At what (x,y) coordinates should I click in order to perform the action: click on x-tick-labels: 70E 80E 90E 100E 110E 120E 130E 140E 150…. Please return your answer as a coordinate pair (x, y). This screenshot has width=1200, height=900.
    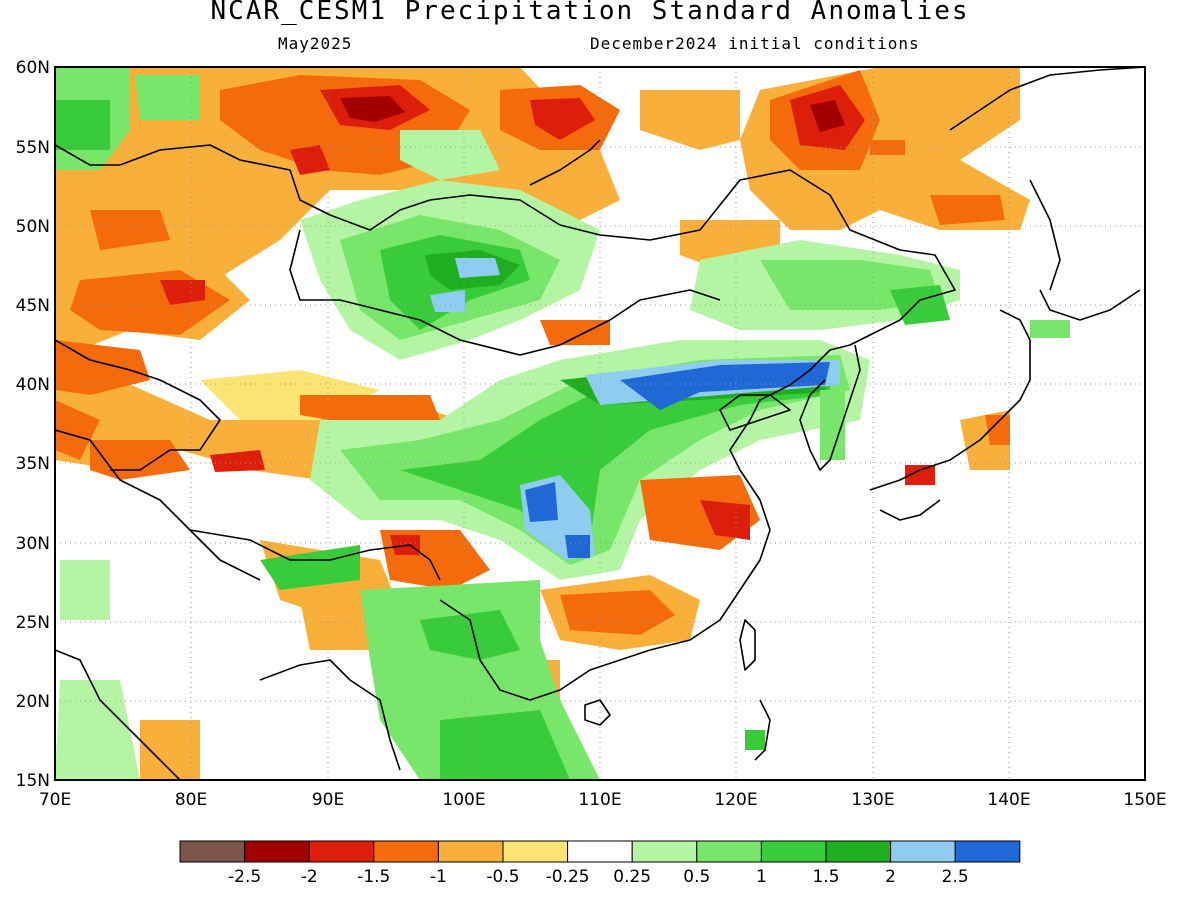
    Looking at the image, I should click on (603, 800).